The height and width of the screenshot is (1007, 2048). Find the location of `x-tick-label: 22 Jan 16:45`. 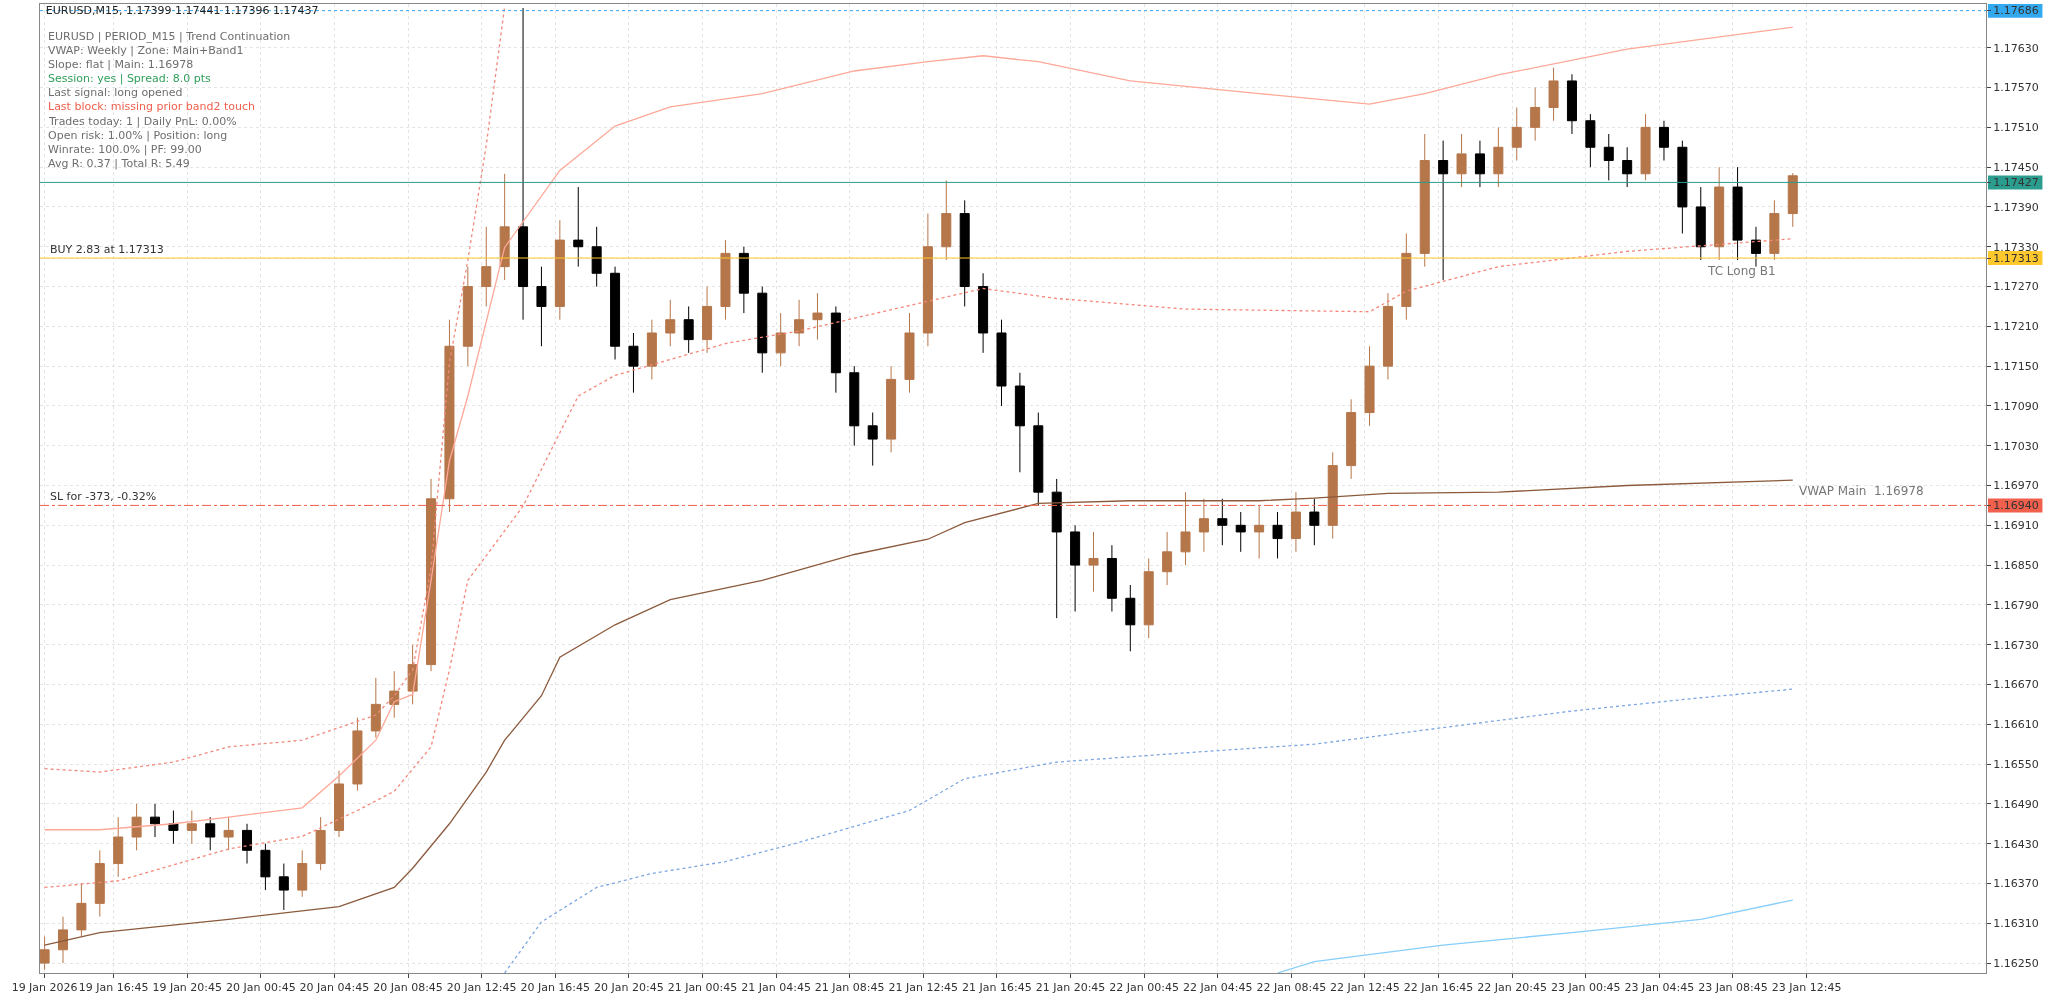

x-tick-label: 22 Jan 16:45 is located at coordinates (1438, 988).